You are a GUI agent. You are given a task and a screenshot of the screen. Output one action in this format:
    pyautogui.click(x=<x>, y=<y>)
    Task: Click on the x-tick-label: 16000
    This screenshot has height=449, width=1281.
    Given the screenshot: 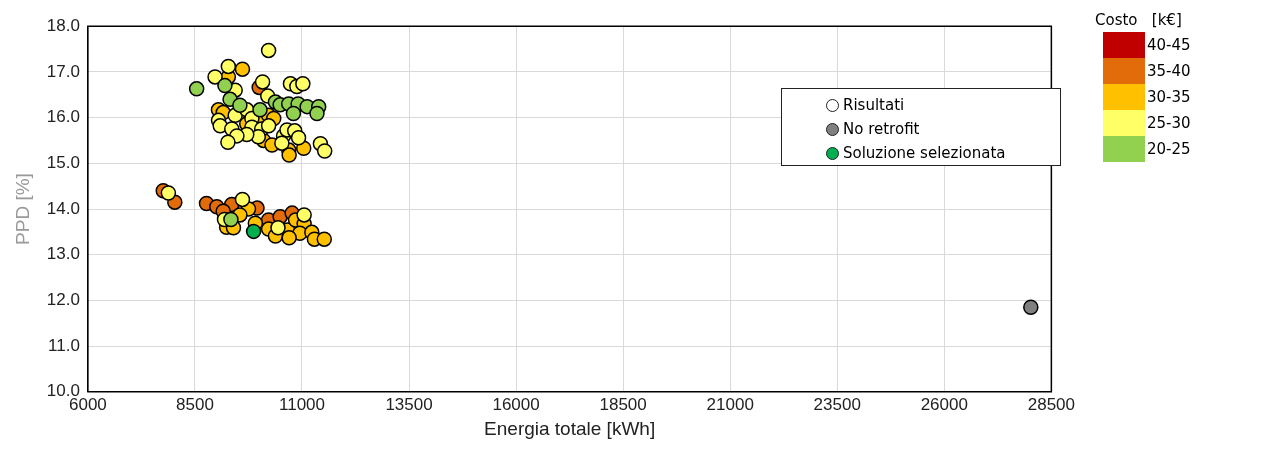 What is the action you would take?
    pyautogui.click(x=516, y=404)
    